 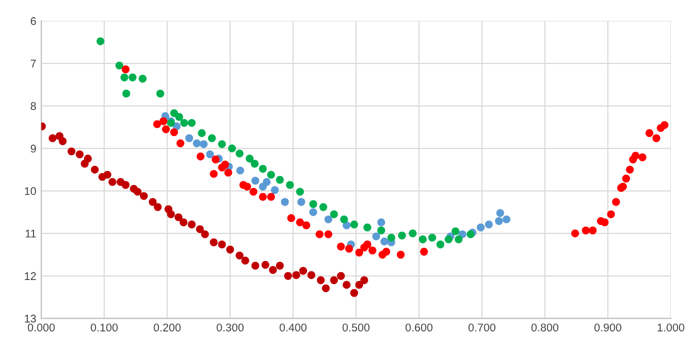 What do you see at coordinates (608, 328) in the screenshot?
I see `x-tick-label: 0.900` at bounding box center [608, 328].